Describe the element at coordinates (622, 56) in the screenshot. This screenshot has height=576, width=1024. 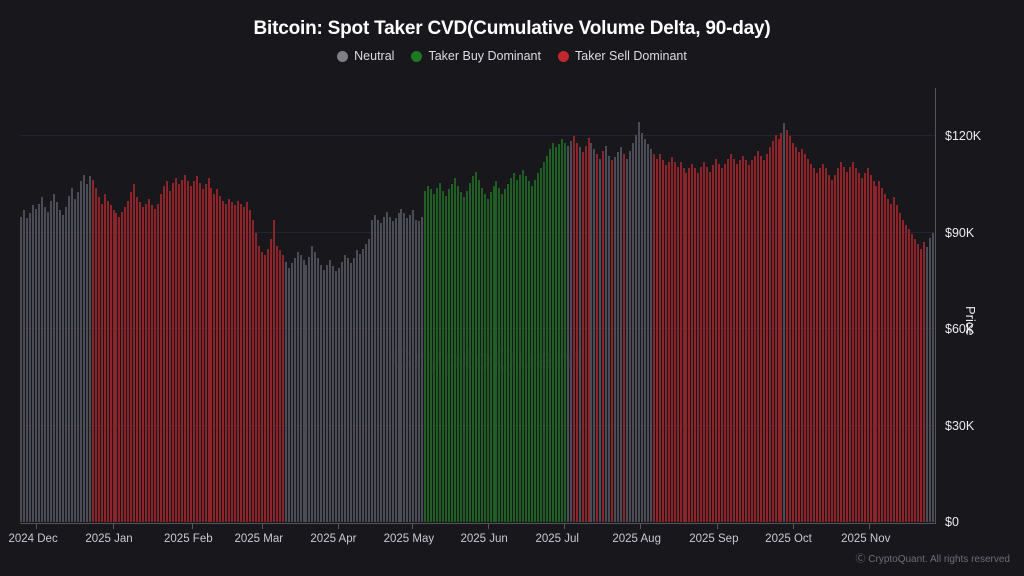
I see `legend-item-taker-sell-dominant: Taker Sell Dominant` at that location.